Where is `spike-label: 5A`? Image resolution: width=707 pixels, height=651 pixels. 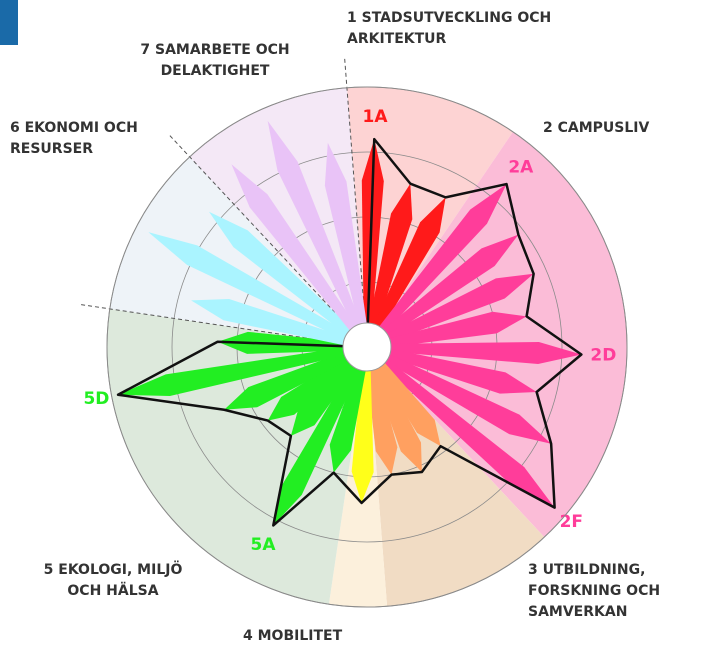
spike-label: 5A is located at coordinates (264, 545).